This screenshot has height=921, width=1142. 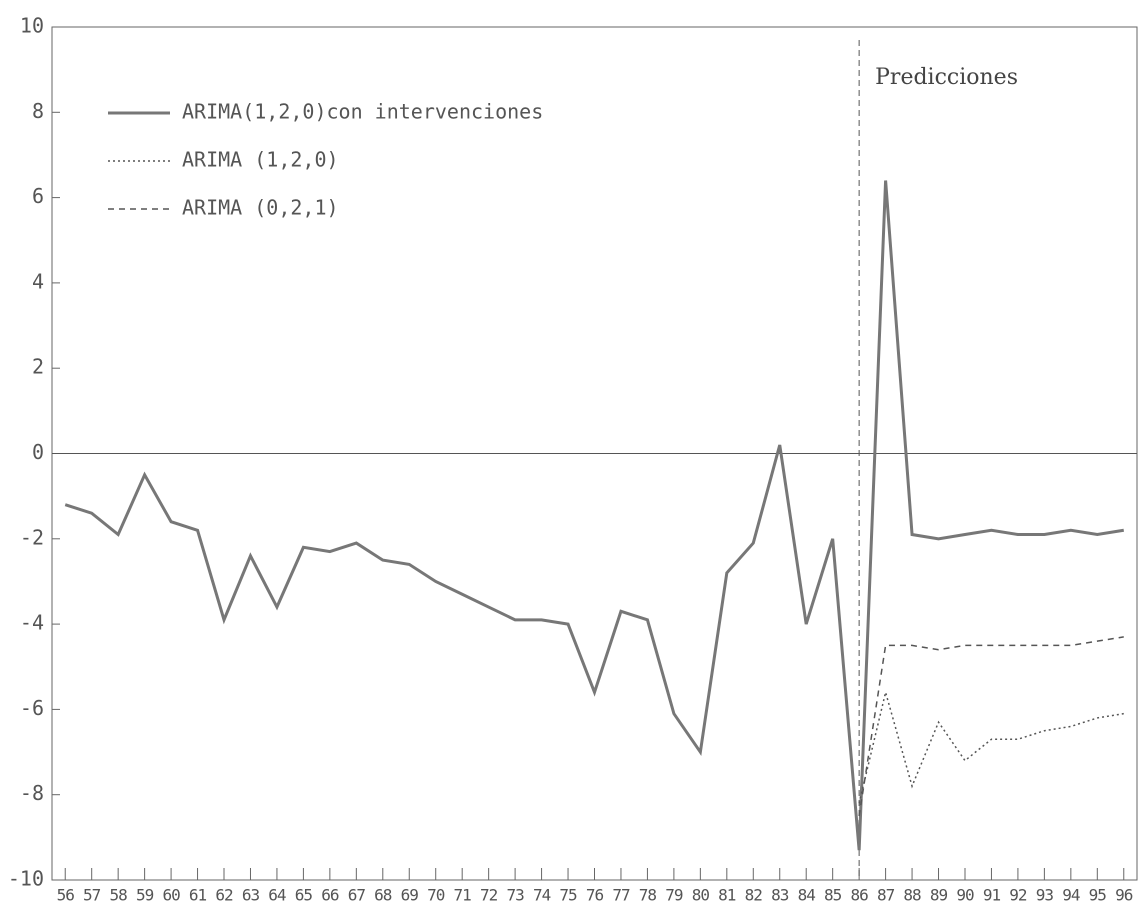 What do you see at coordinates (383, 895) in the screenshot?
I see `x-tick-label: 68` at bounding box center [383, 895].